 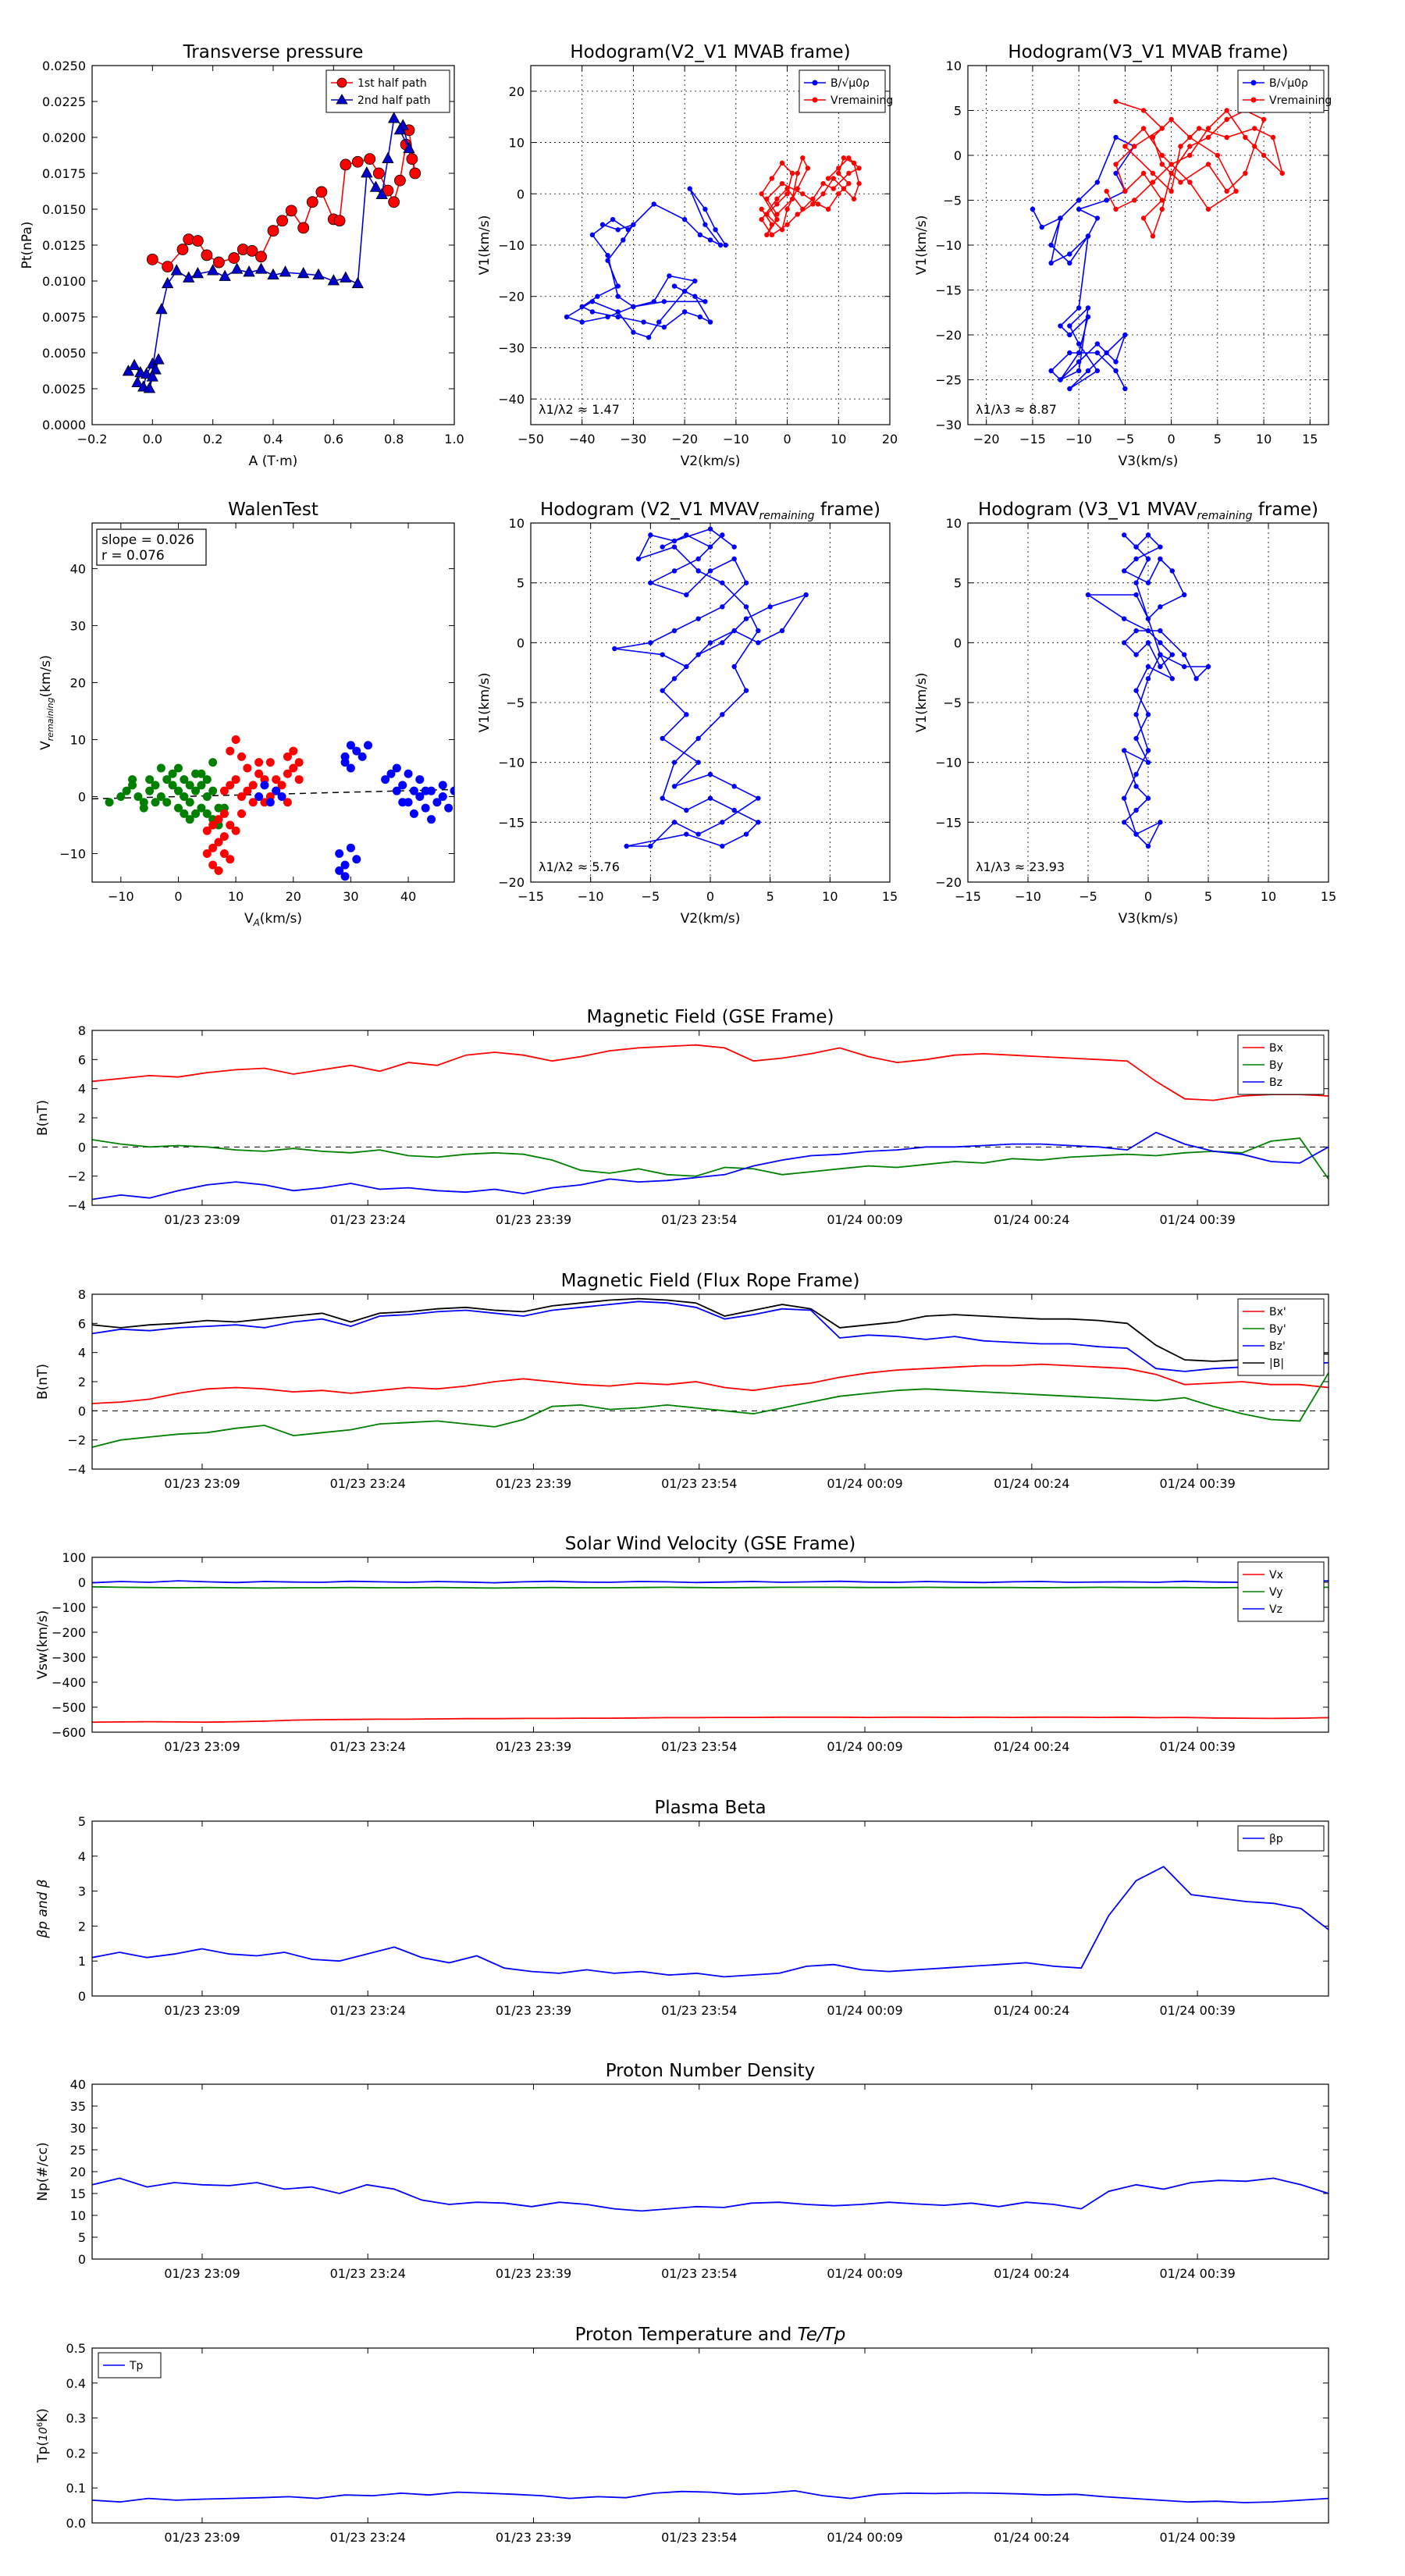 I want to click on x-tick-label: −20, so click(x=684, y=439).